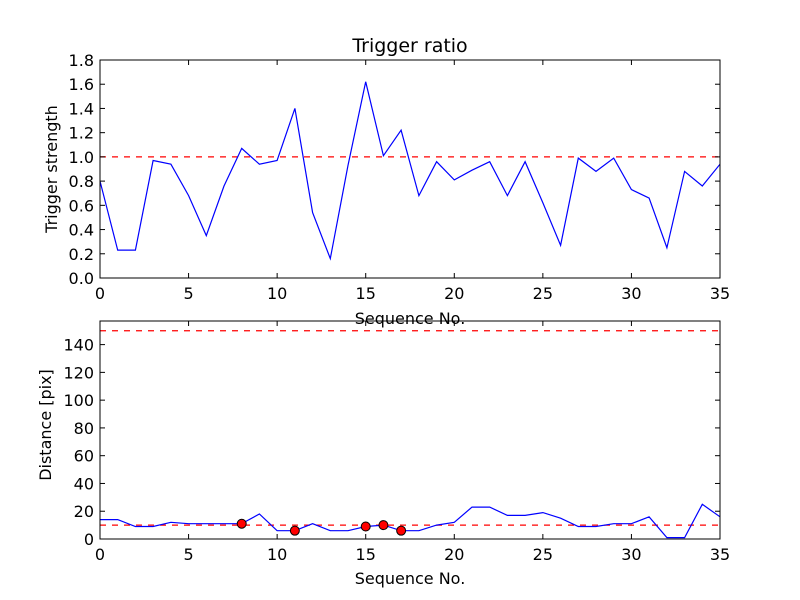  I want to click on y-axis-label: Trigger strength, so click(51, 169).